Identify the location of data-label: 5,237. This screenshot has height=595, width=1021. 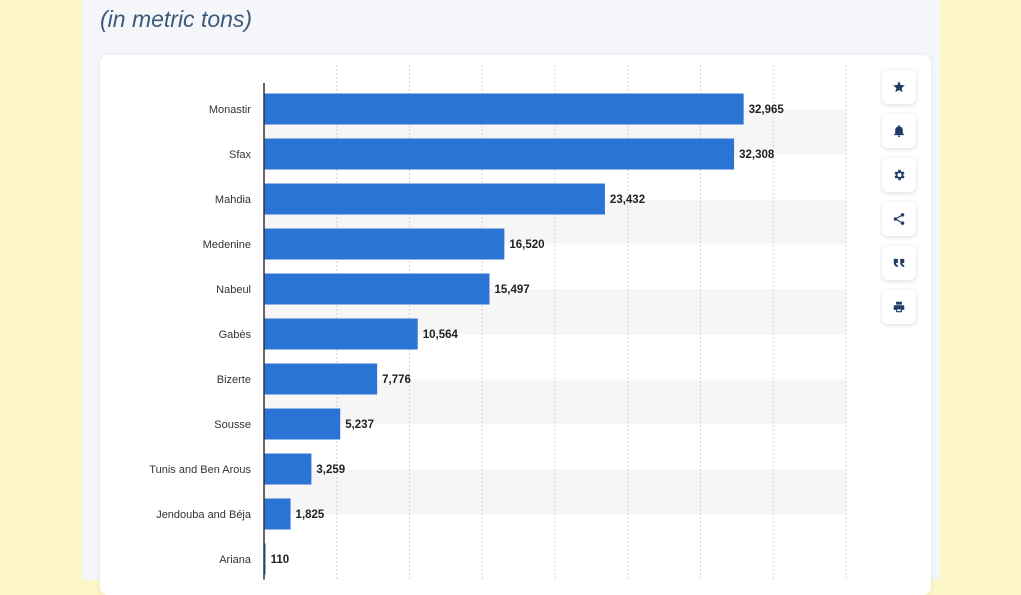
(359, 425).